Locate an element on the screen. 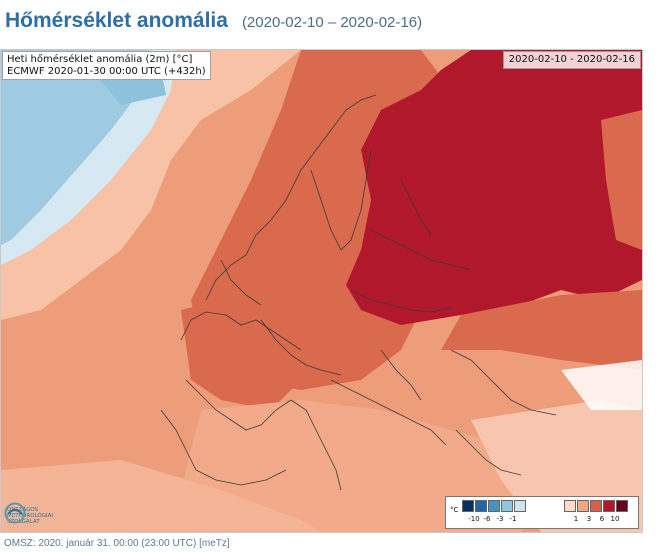  cold-region is located at coordinates (76, 147).